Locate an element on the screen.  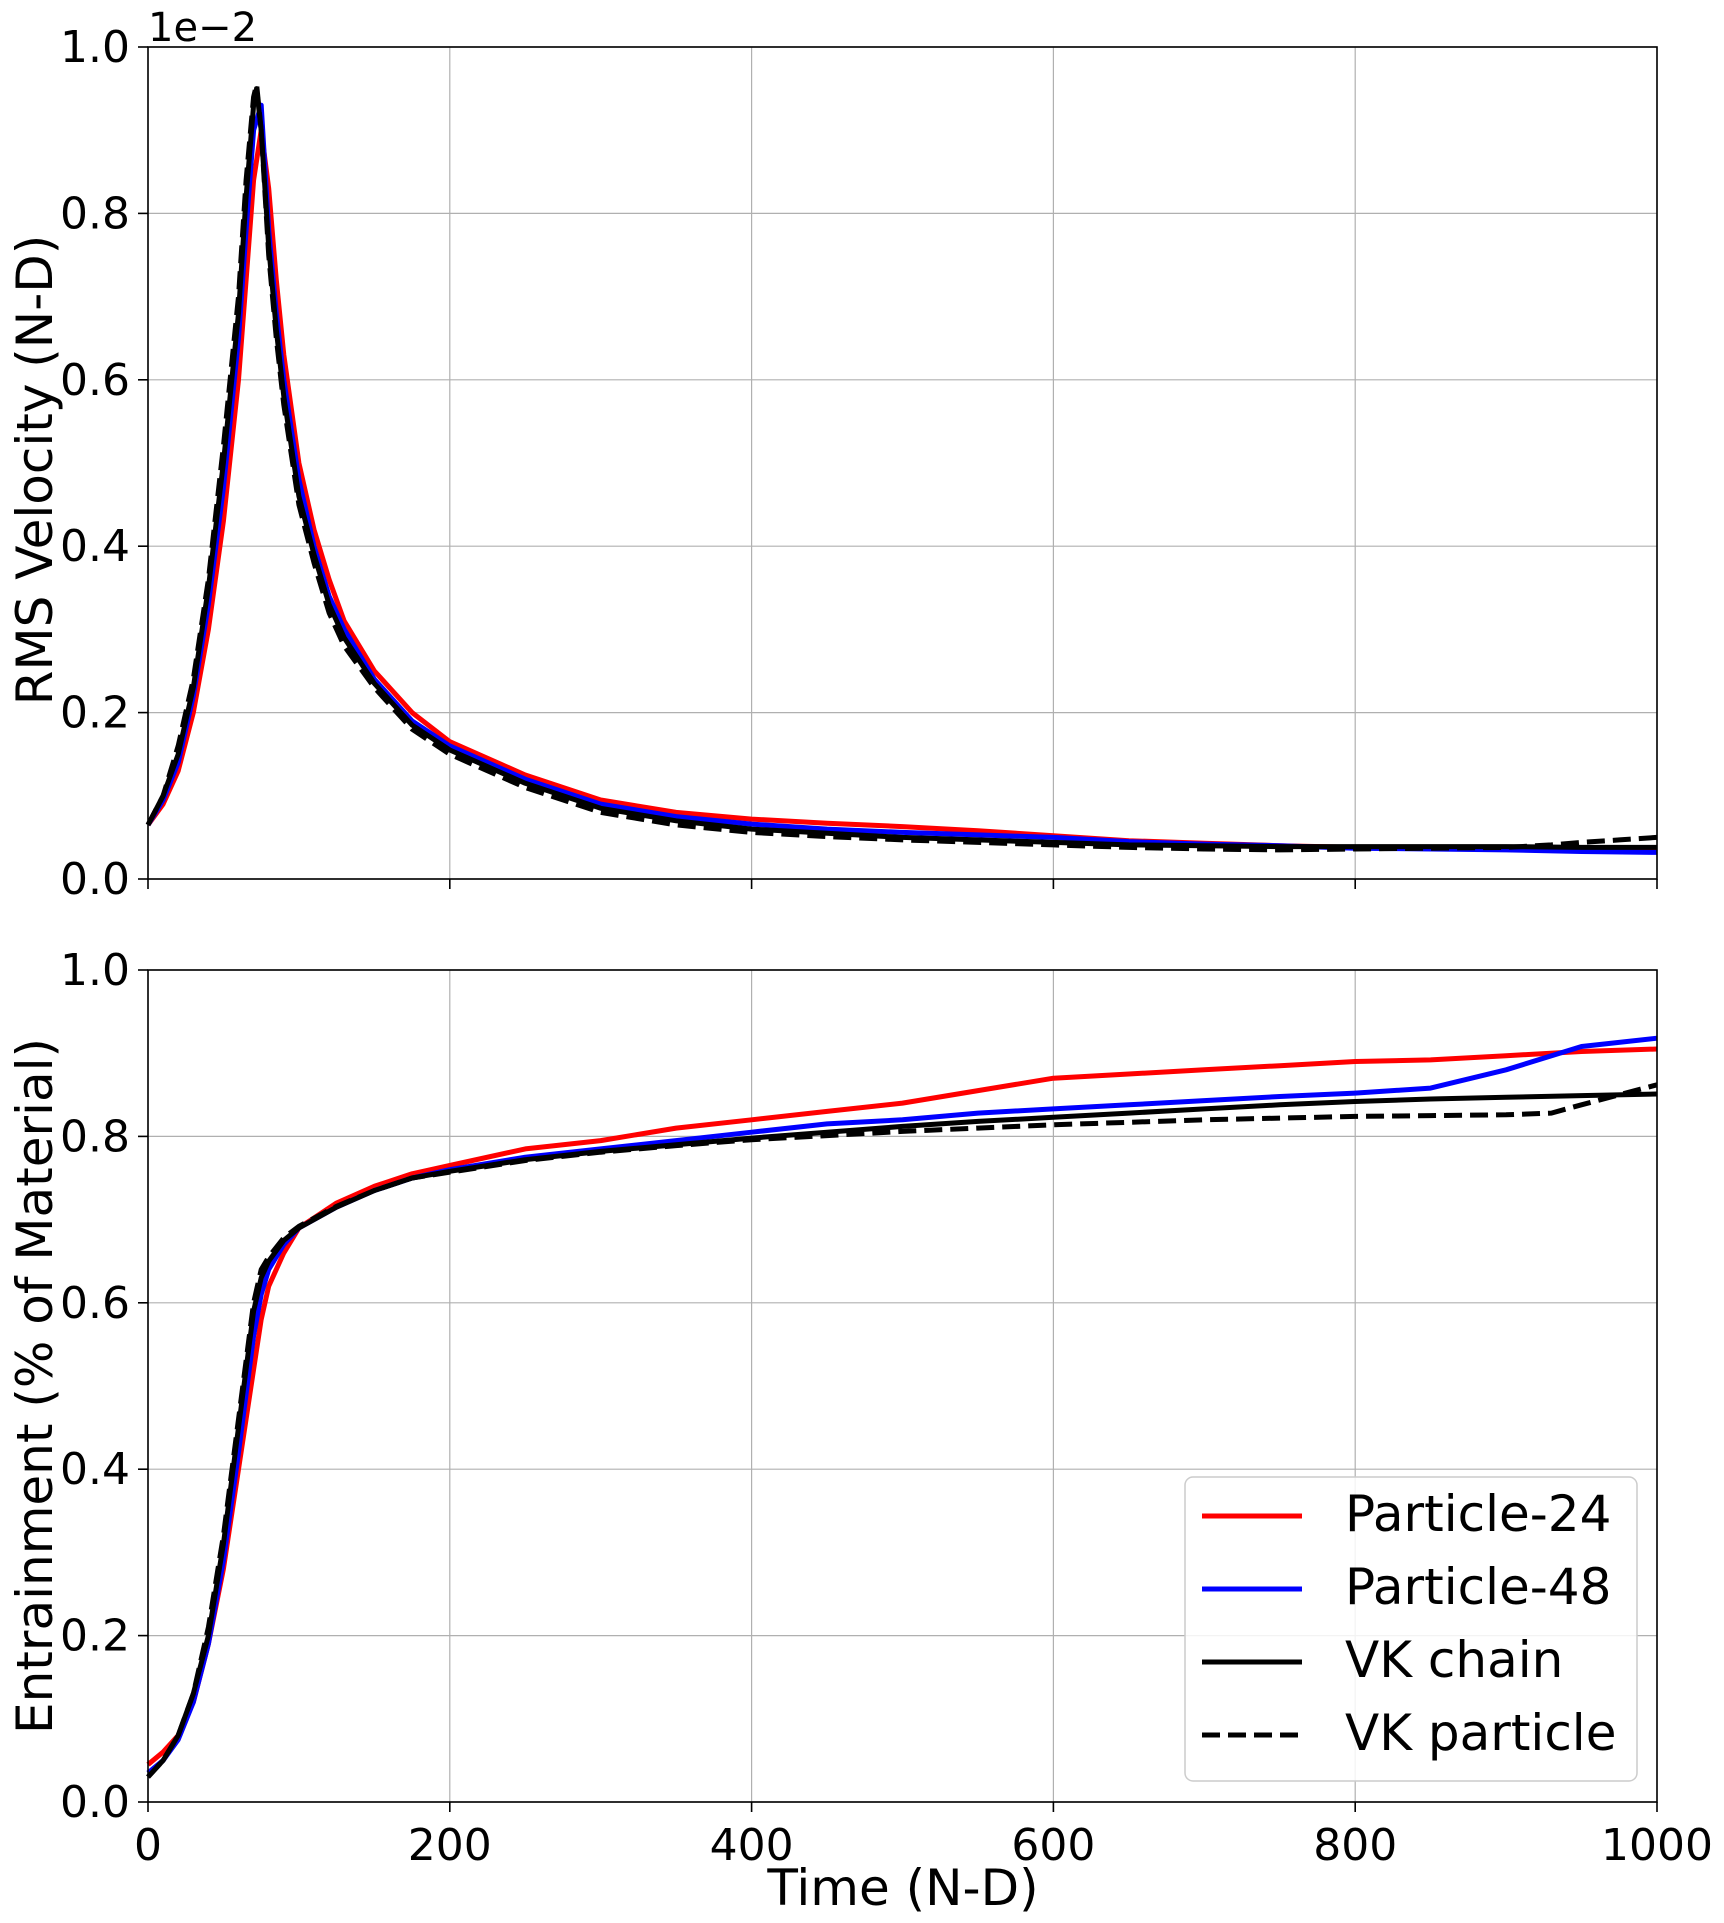
rms-y-tick-label: 0.4 is located at coordinates (95, 546).